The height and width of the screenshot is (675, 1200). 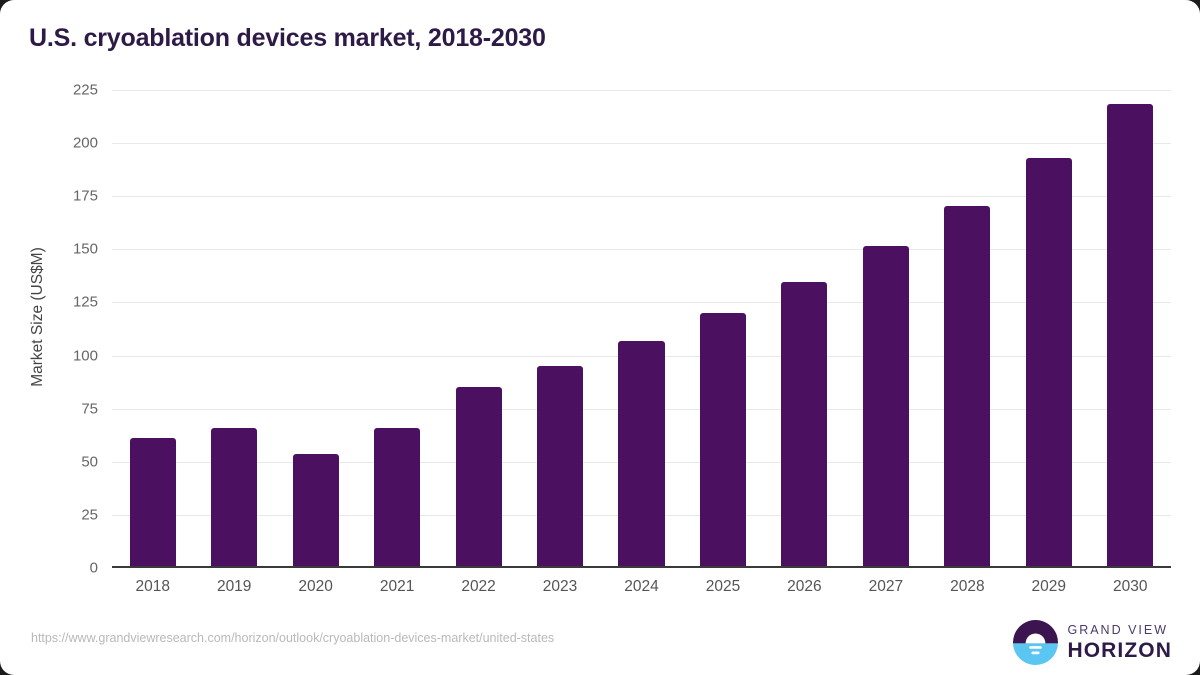 I want to click on brand-logo: GRAND VIEW HORIZON, so click(x=1092, y=642).